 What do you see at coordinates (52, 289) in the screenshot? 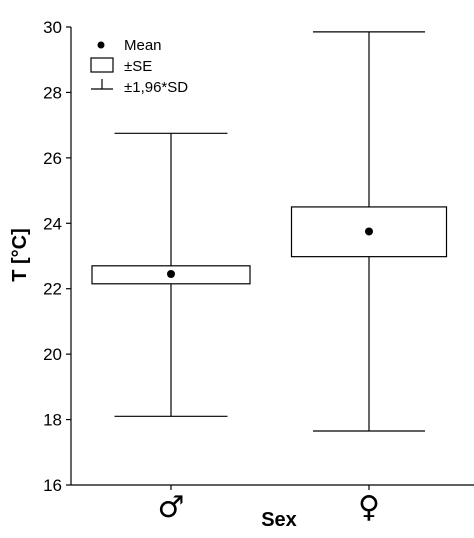
I see `y-tick-label: 22` at bounding box center [52, 289].